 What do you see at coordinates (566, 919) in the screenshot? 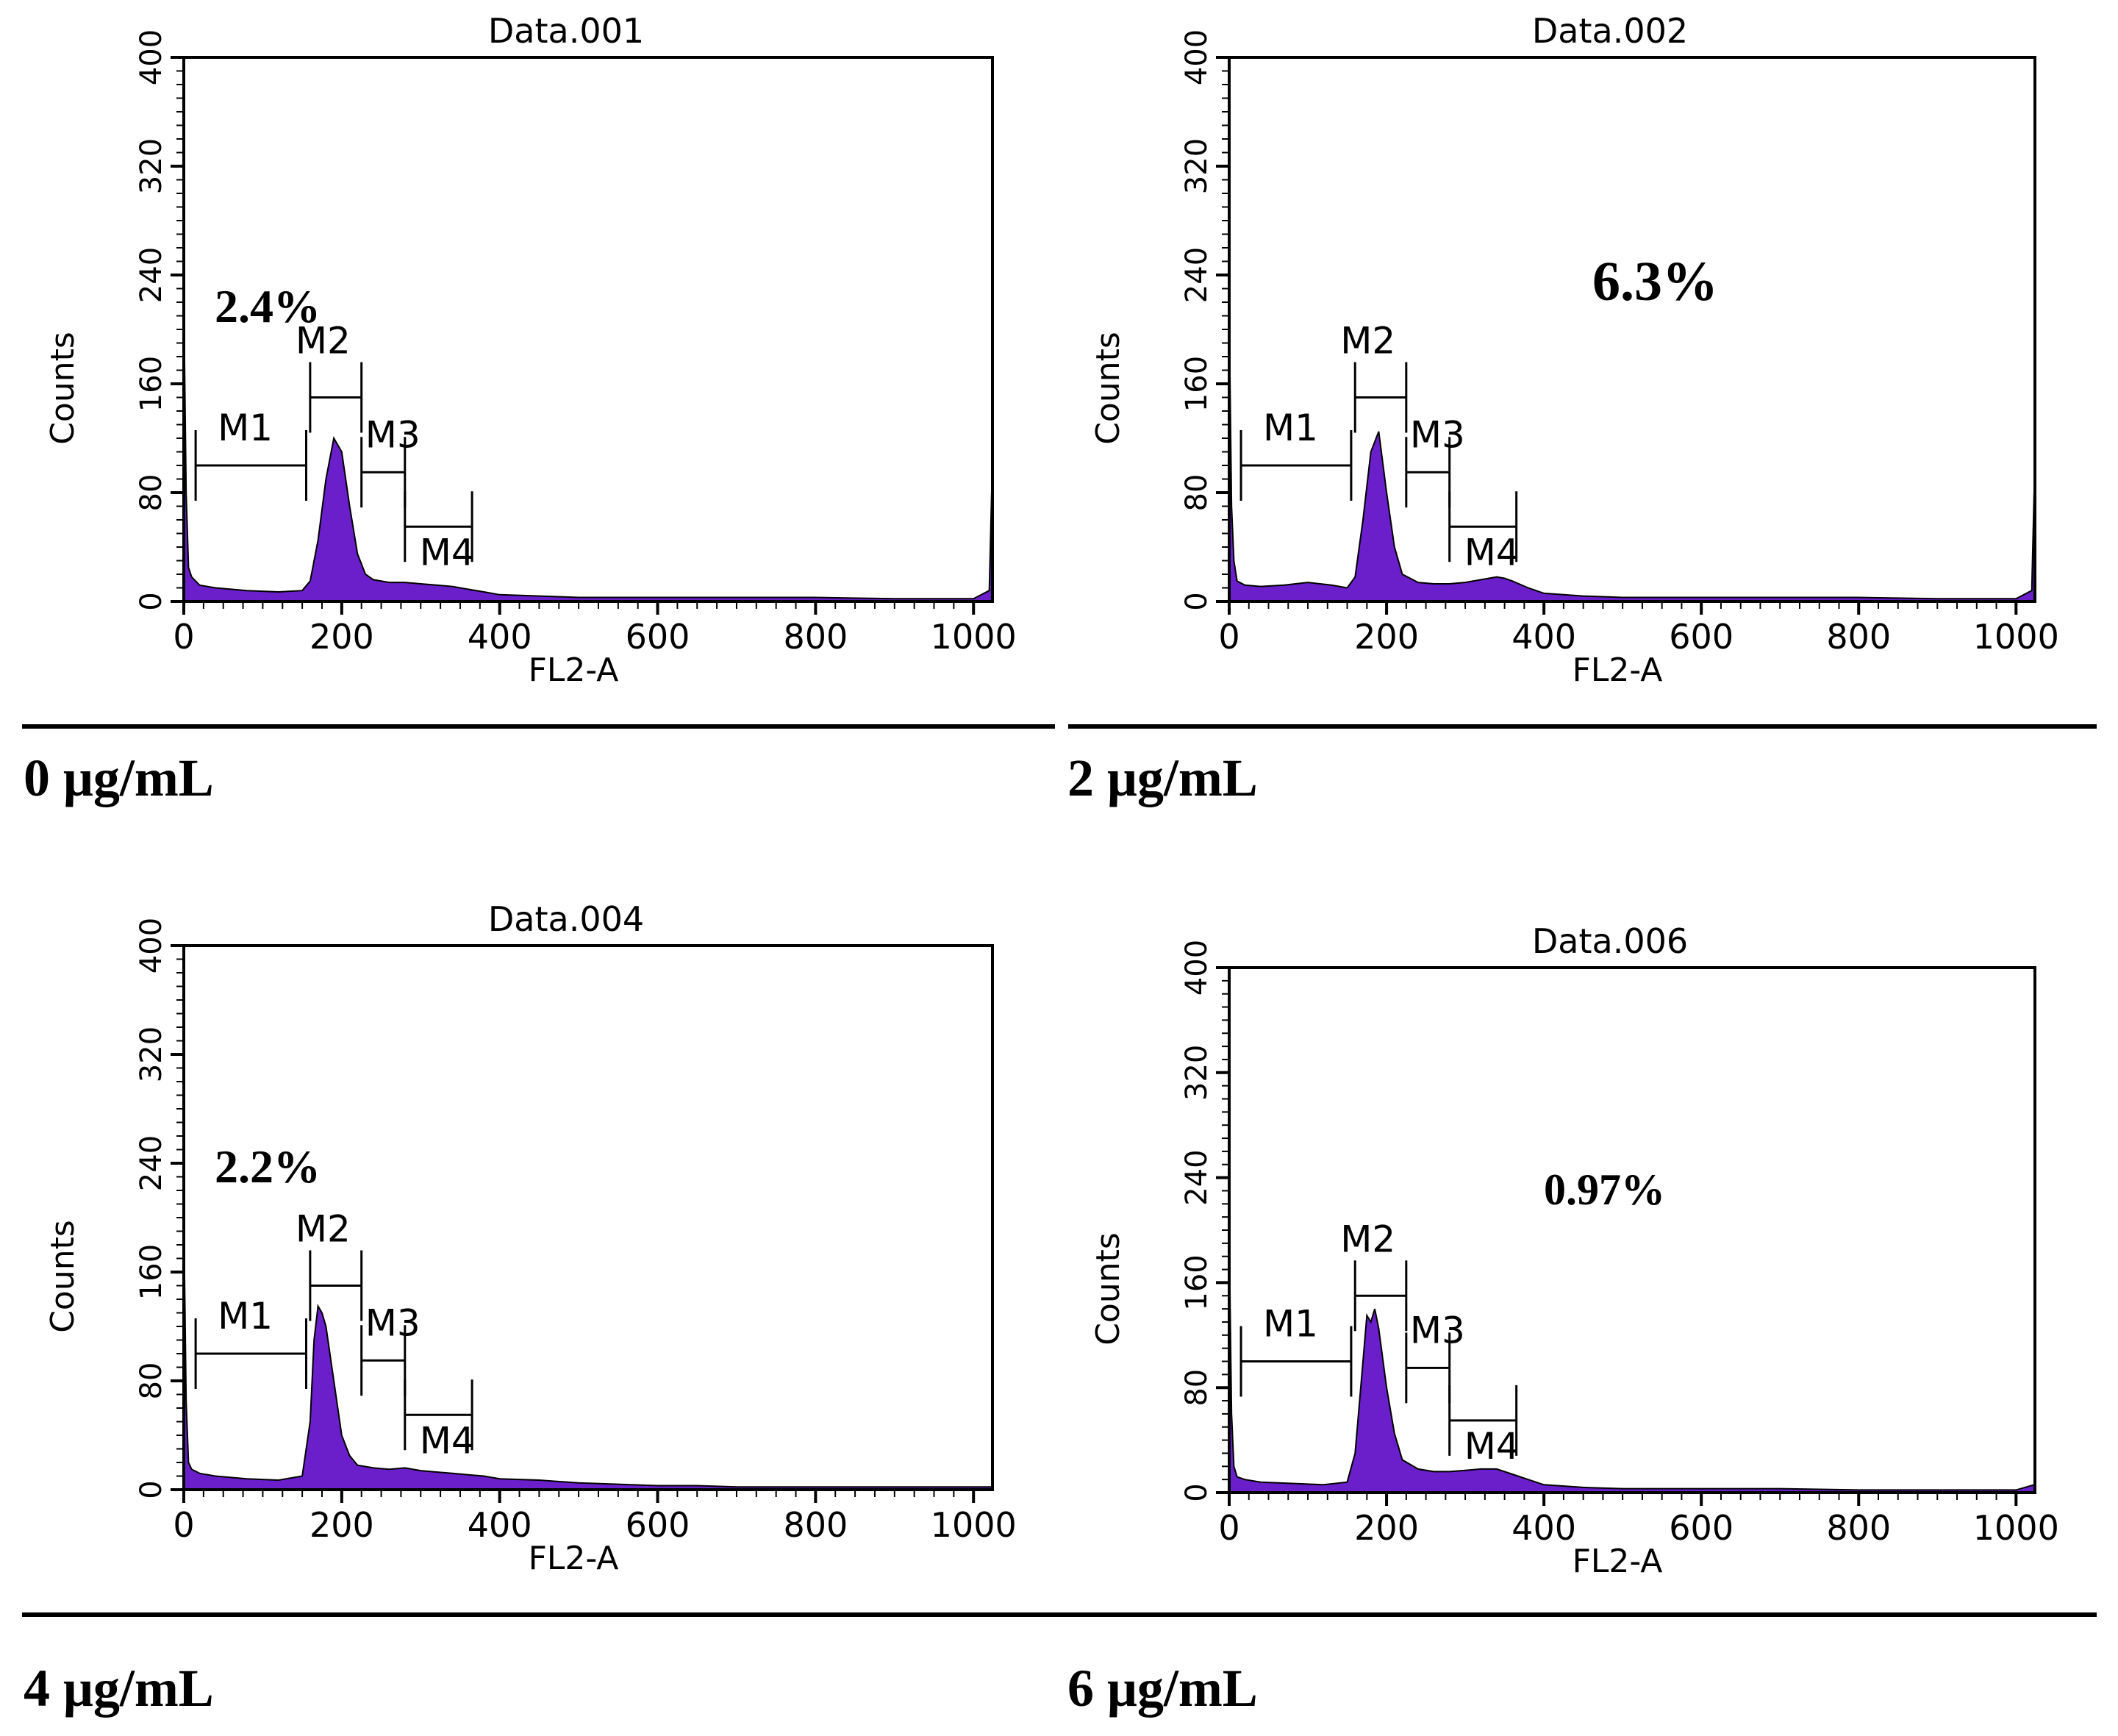
I see `panel-title: Data.004` at bounding box center [566, 919].